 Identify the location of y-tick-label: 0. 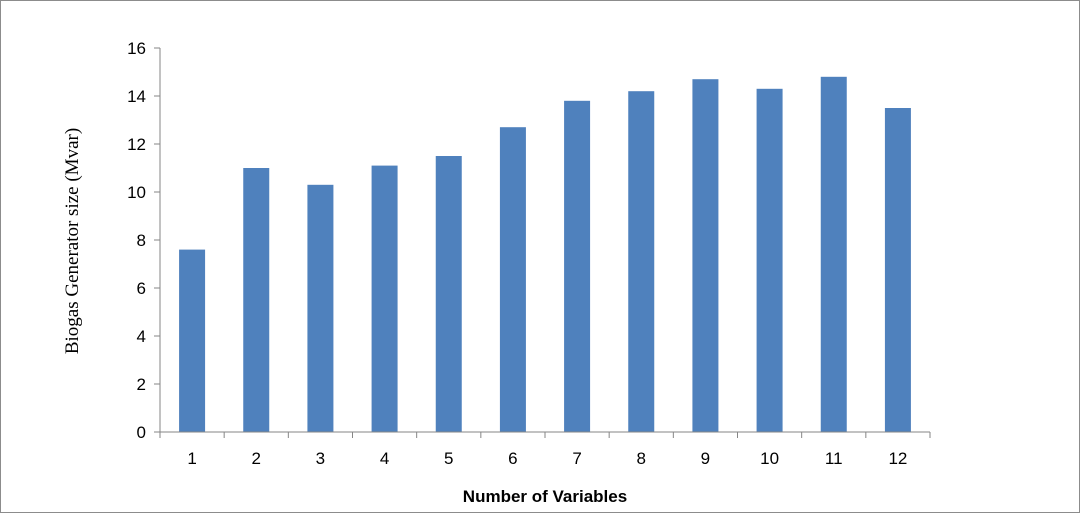
(141, 432).